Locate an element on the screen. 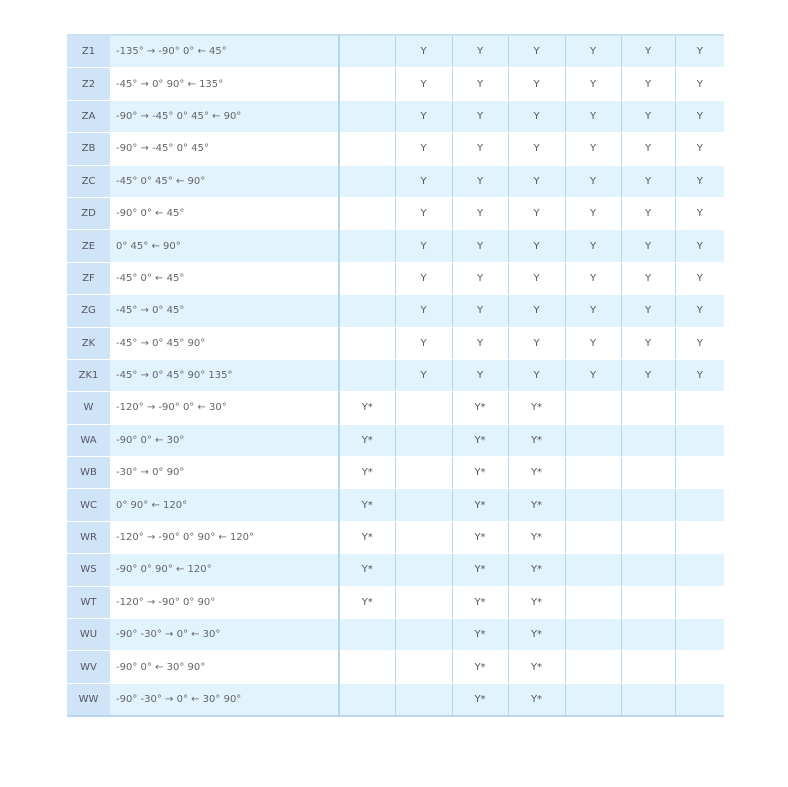  table-row: ZE 0° 45° ← 90° Y Y Y Y Y Y is located at coordinates (395, 246).